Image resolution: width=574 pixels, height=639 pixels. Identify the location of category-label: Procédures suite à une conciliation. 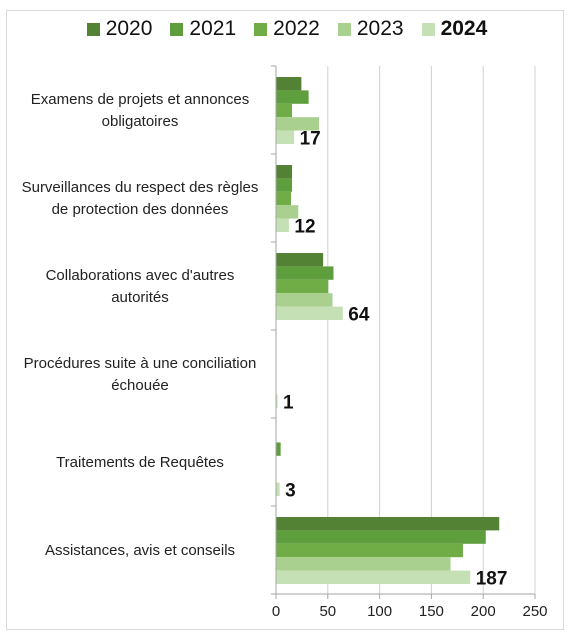
(140, 363).